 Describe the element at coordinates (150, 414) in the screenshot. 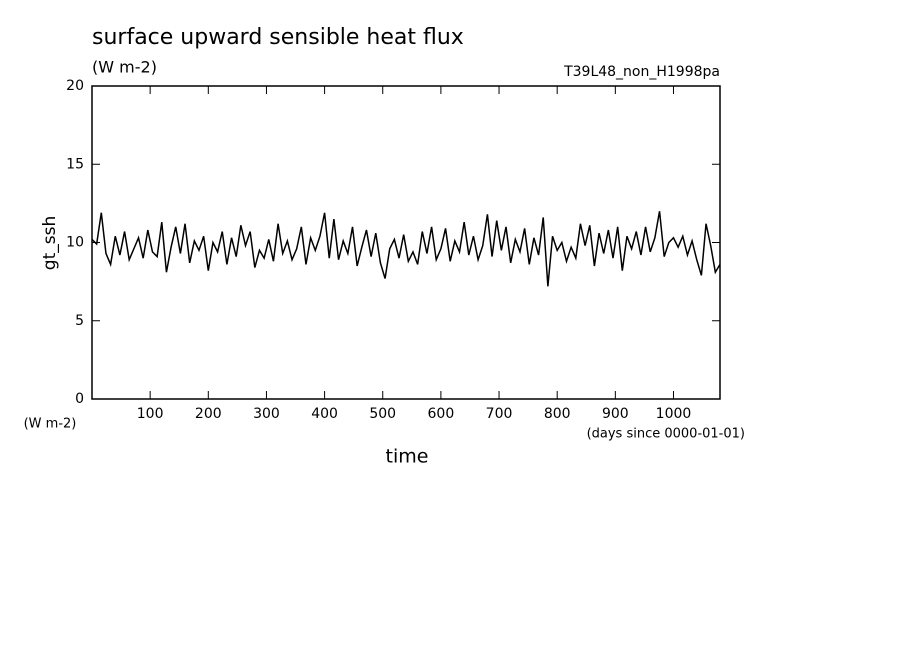

I see `x-tick-label: 100` at that location.